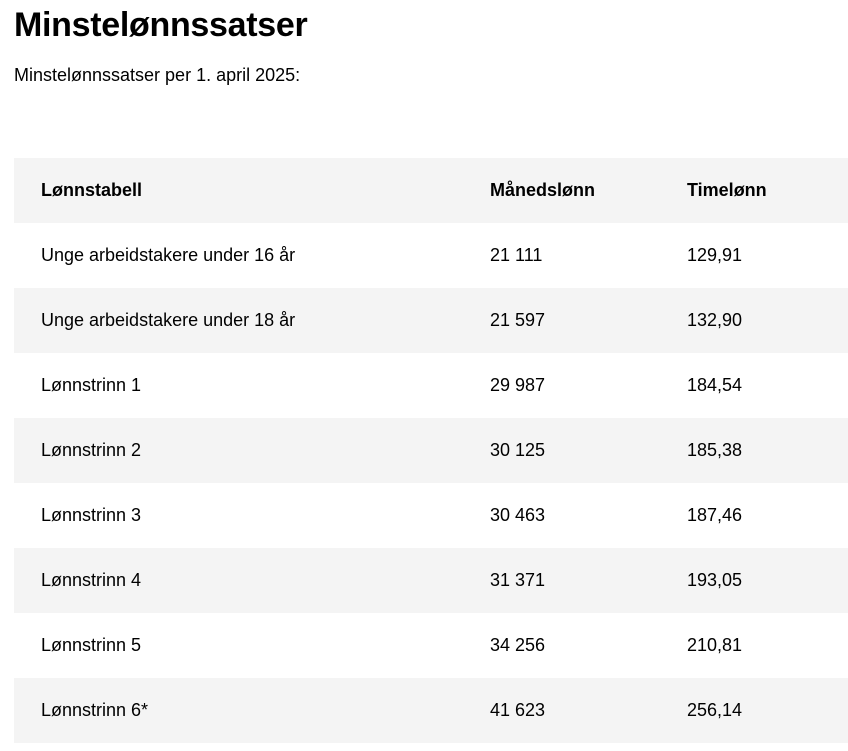 The width and height of the screenshot is (848, 751). What do you see at coordinates (431, 710) in the screenshot?
I see `table-row: Lønnstrinn 6* 41 623 256,14` at bounding box center [431, 710].